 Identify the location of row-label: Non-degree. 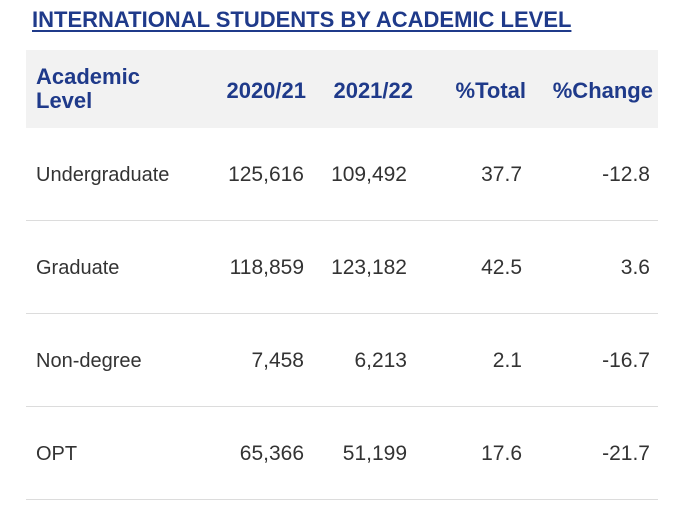
(89, 361).